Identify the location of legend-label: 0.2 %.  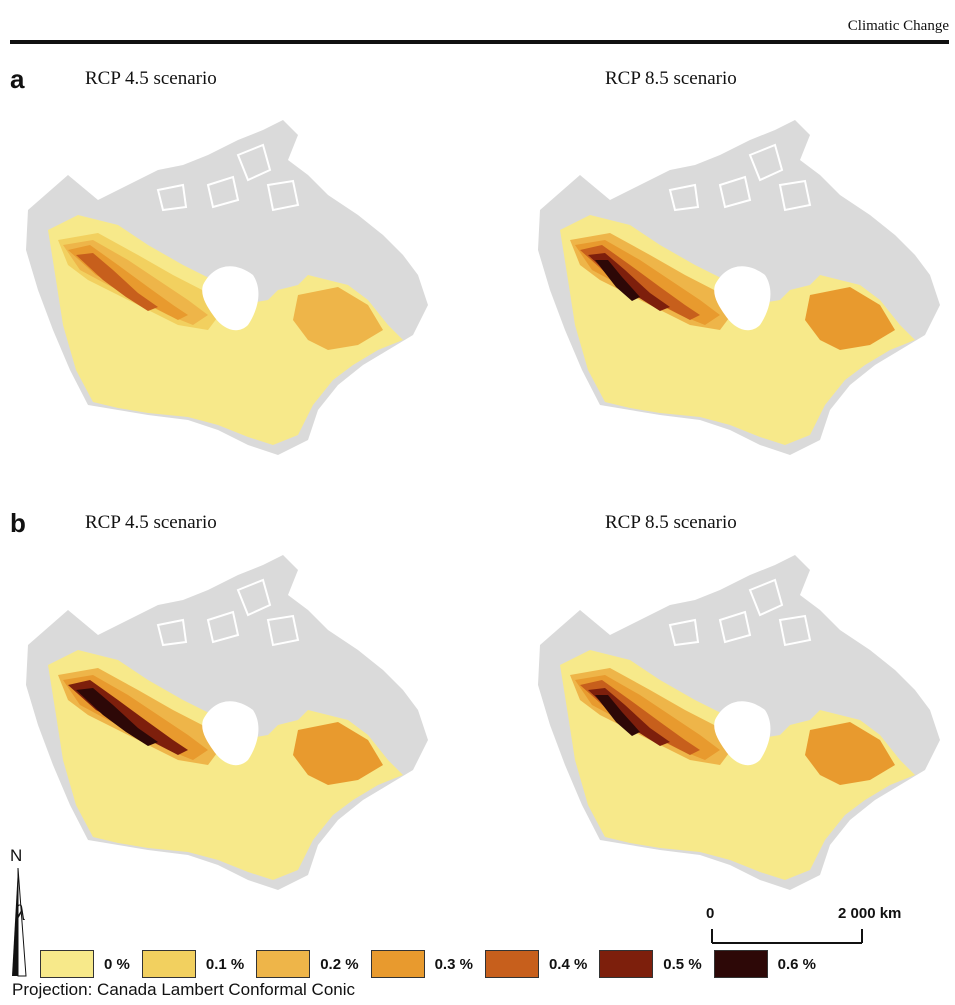
(339, 964).